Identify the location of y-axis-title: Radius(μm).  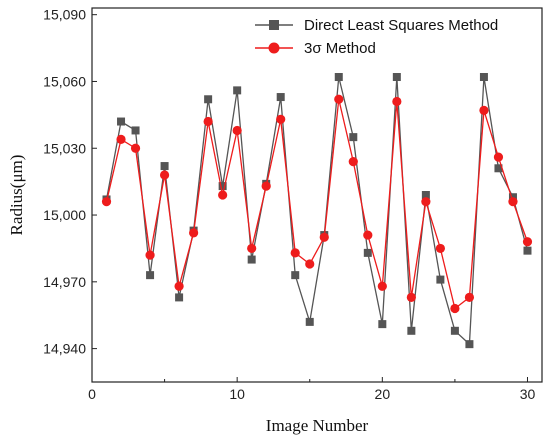
(16, 195).